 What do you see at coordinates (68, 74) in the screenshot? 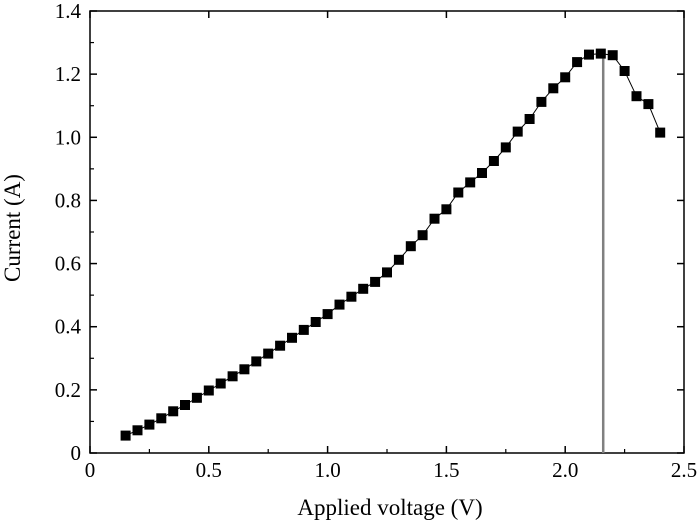
I see `y-tick-label: 1.2` at bounding box center [68, 74].